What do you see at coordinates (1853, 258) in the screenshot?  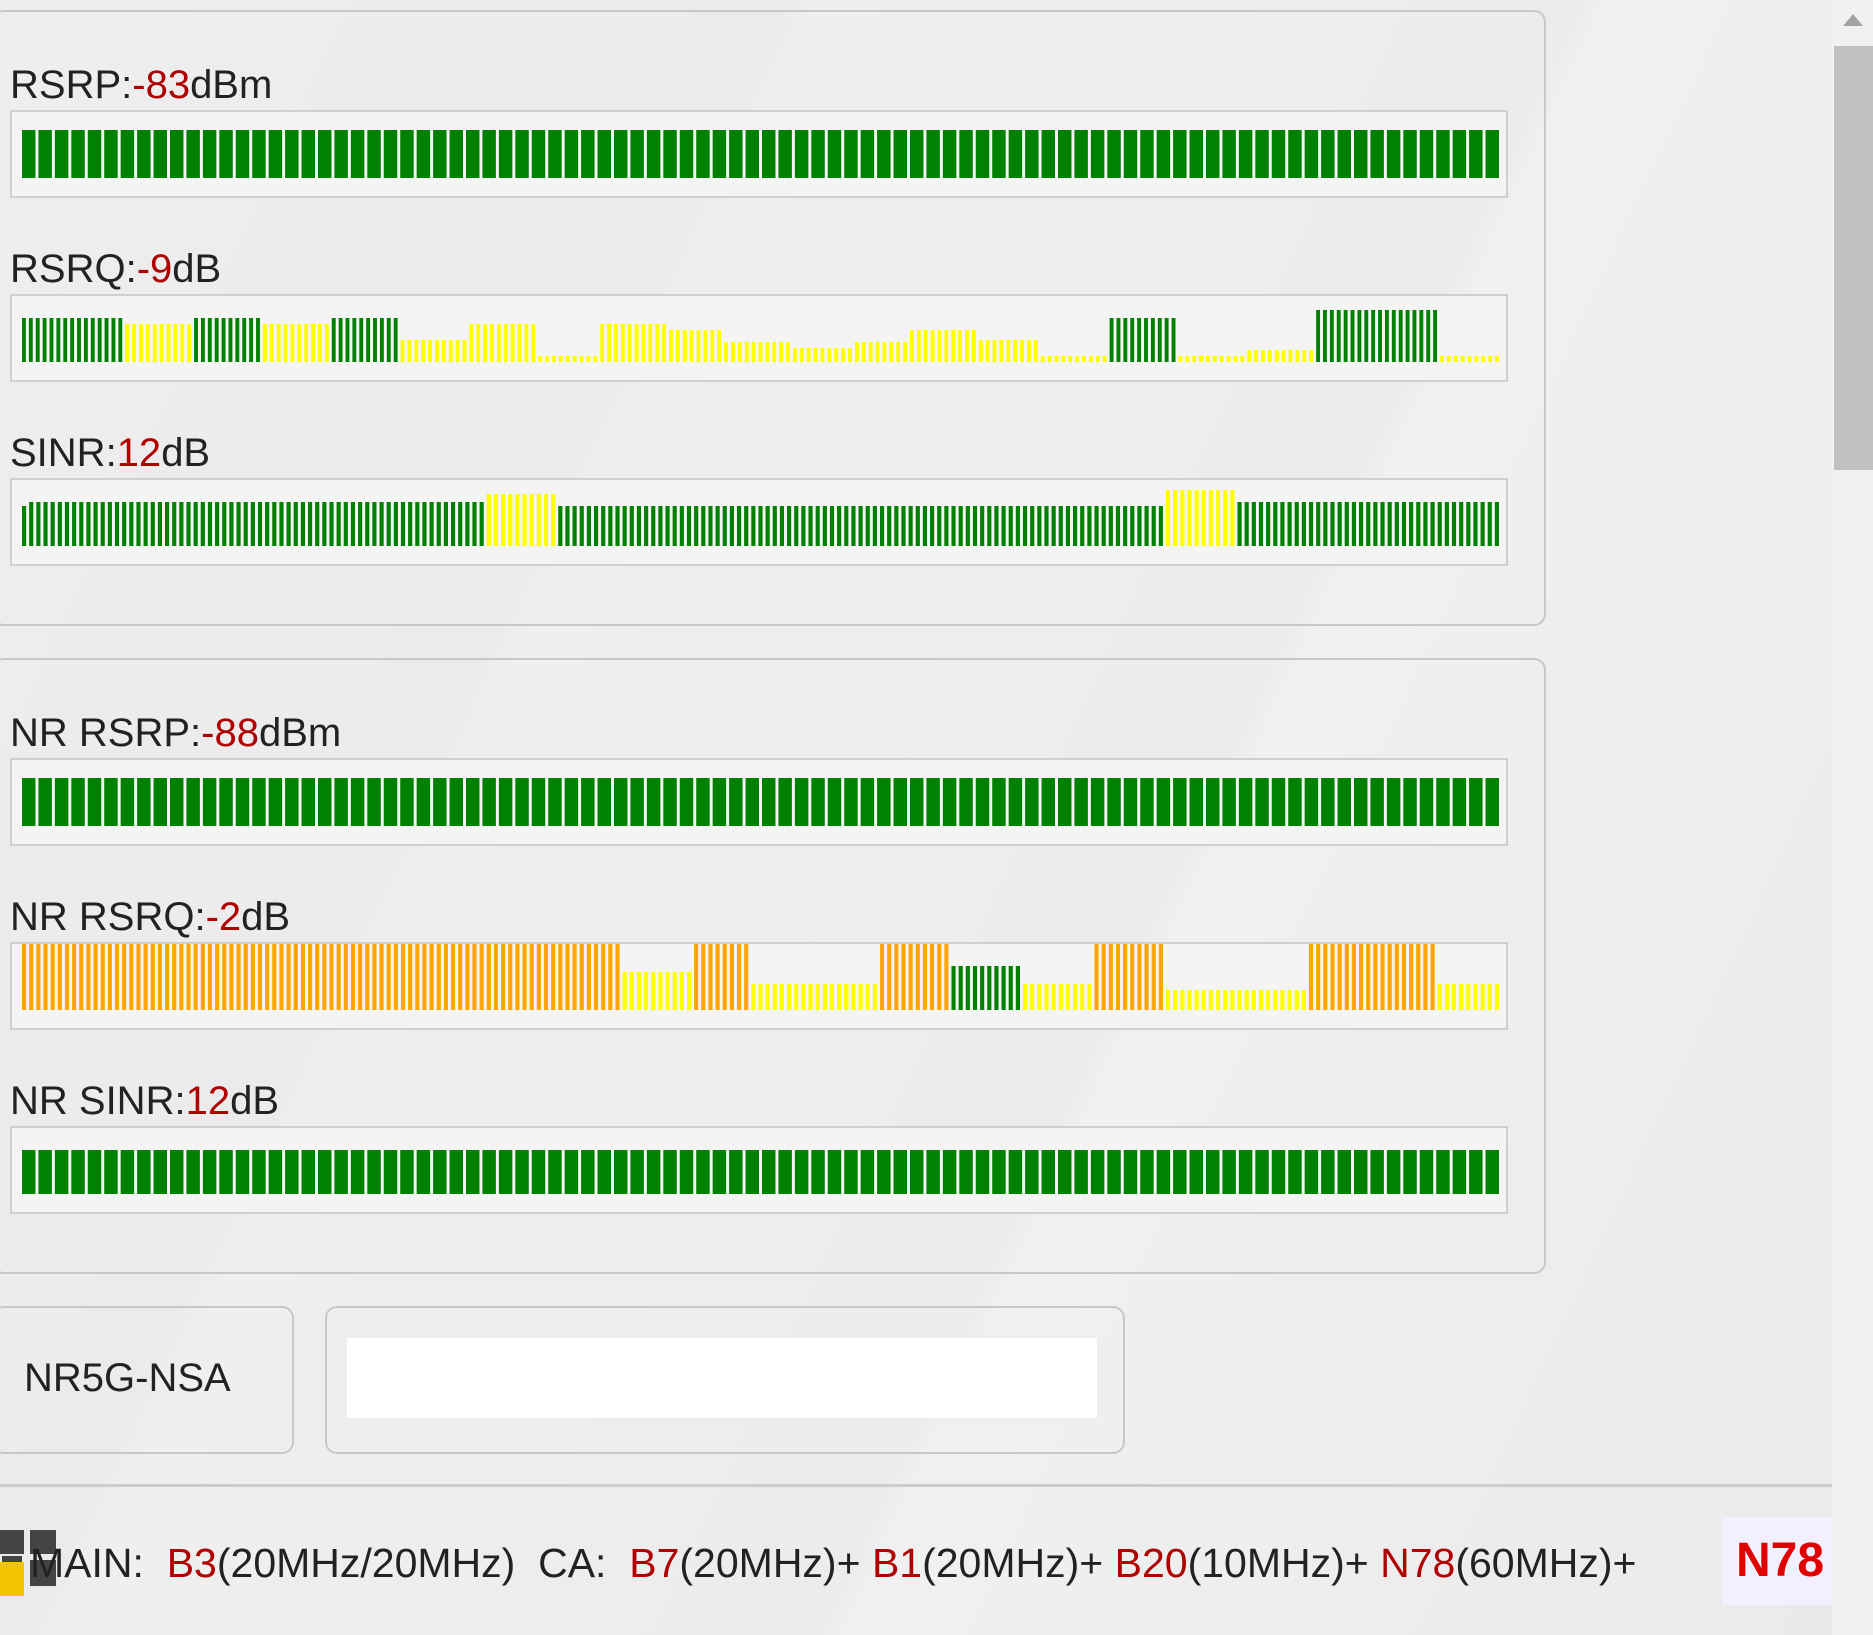 I see `scrollbar-thumb` at bounding box center [1853, 258].